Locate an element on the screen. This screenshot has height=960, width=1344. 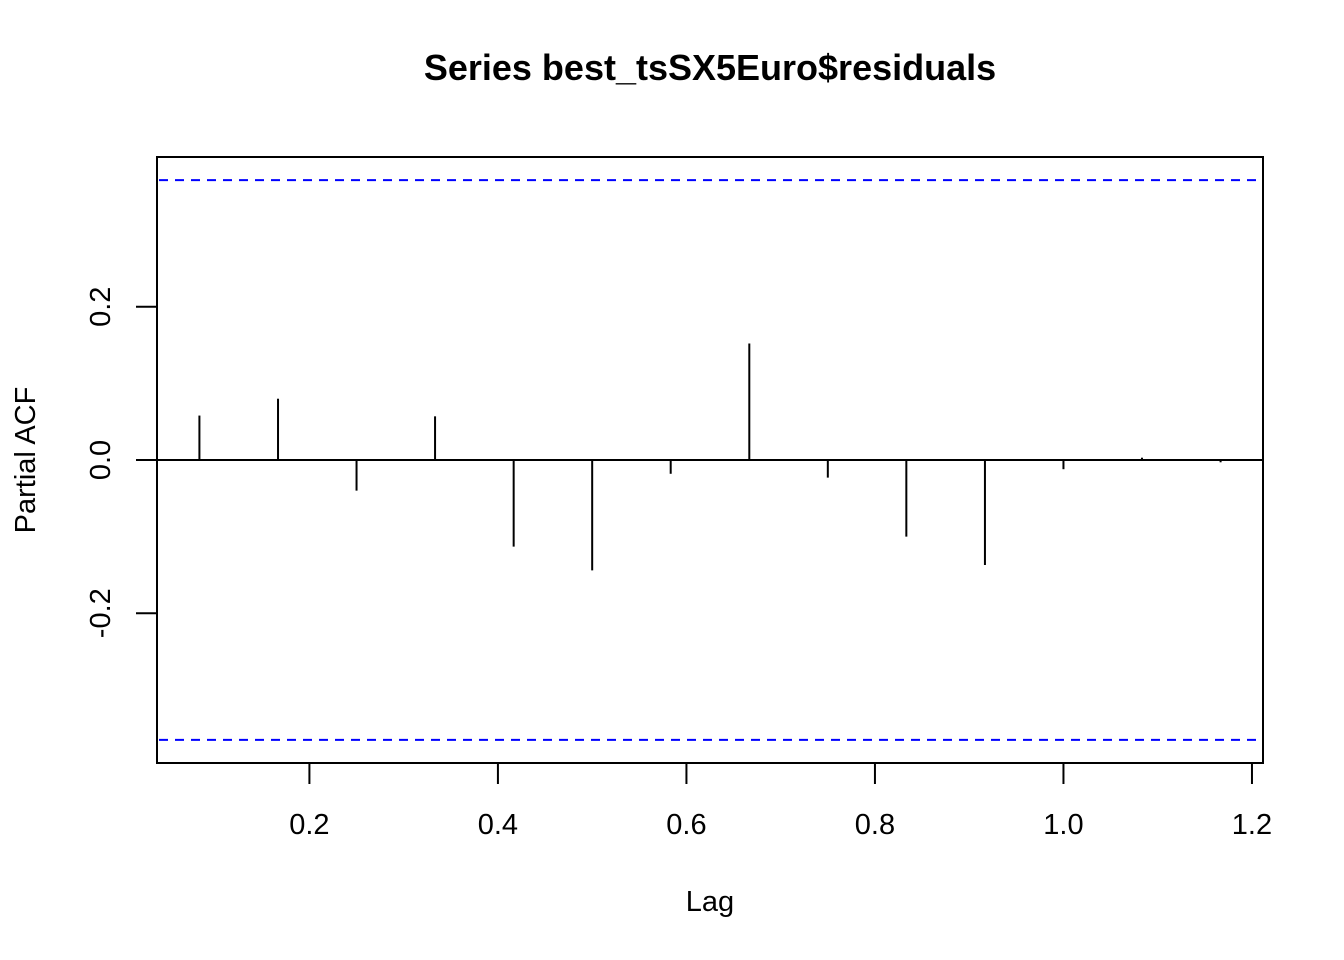
x-axis: 0.2 0.4 0.6 0.8 1.0 1.2 is located at coordinates (780, 801).